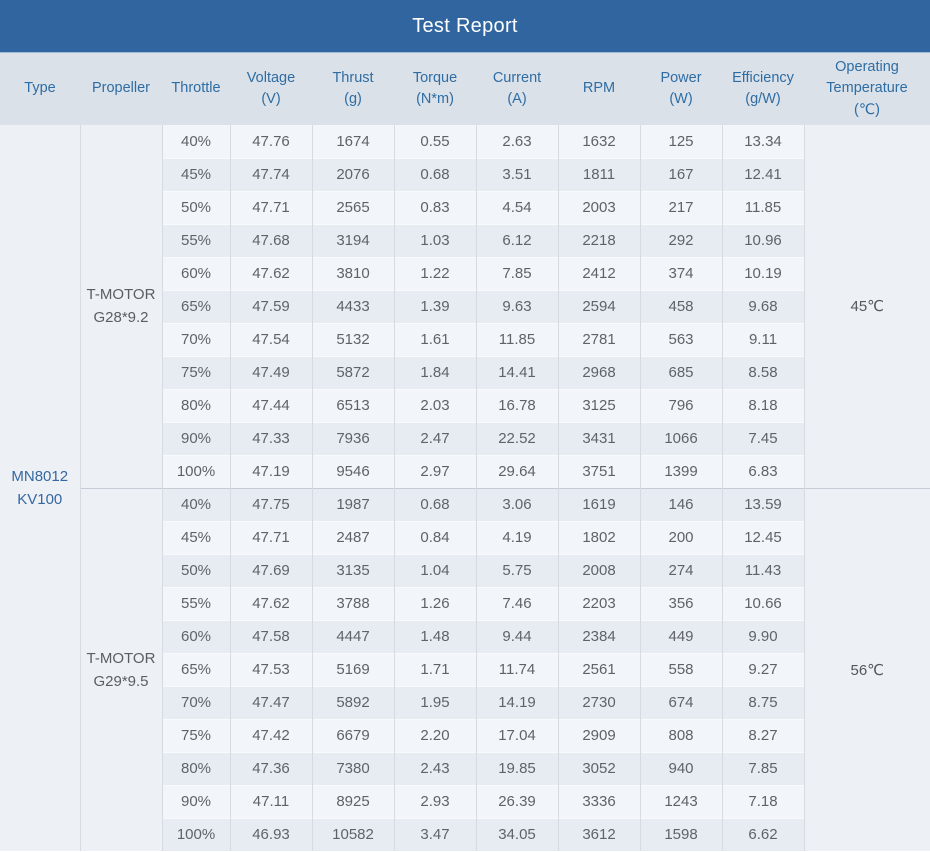 Image resolution: width=930 pixels, height=852 pixels. What do you see at coordinates (680, 207) in the screenshot?
I see `cell-power: 217` at bounding box center [680, 207].